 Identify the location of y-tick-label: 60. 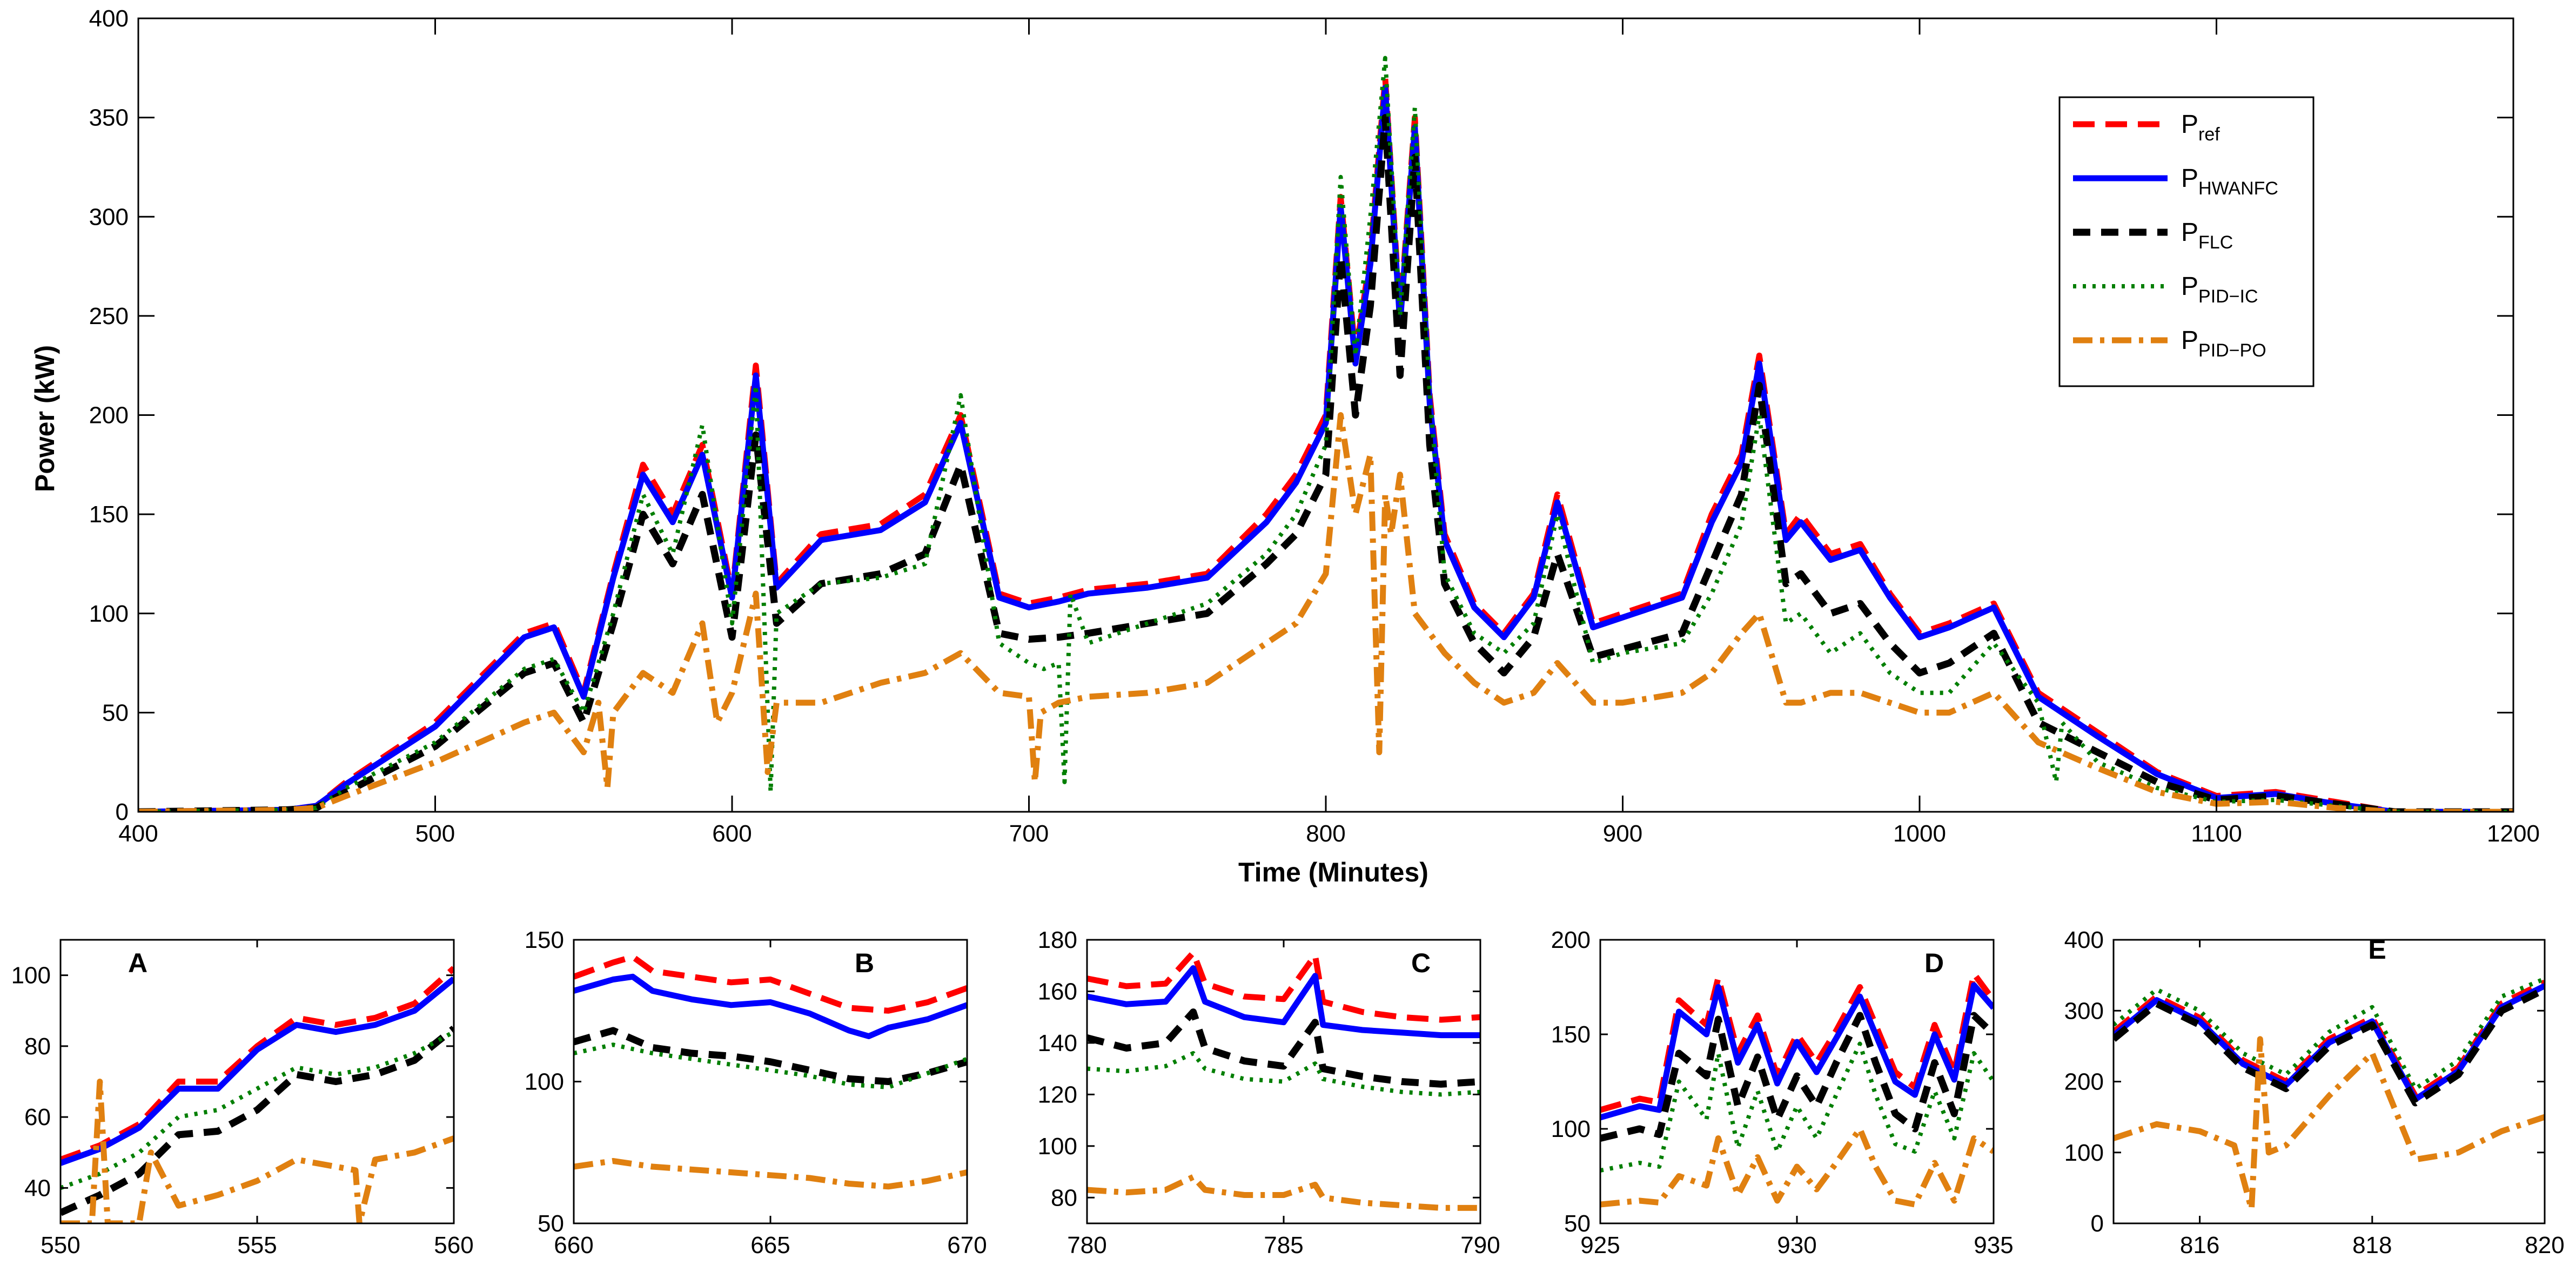
(37, 1117).